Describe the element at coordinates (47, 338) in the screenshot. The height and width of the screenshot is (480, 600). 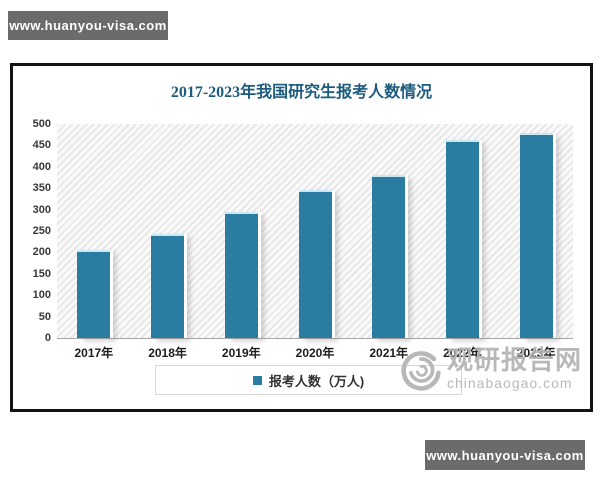
I see `y-axis-label: 0` at that location.